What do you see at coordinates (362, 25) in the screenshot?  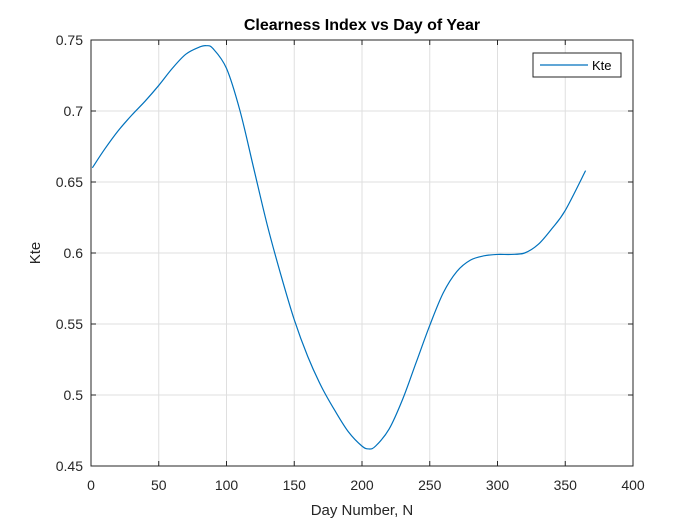 I see `chart-title: Clearness Index vs Day of Year` at bounding box center [362, 25].